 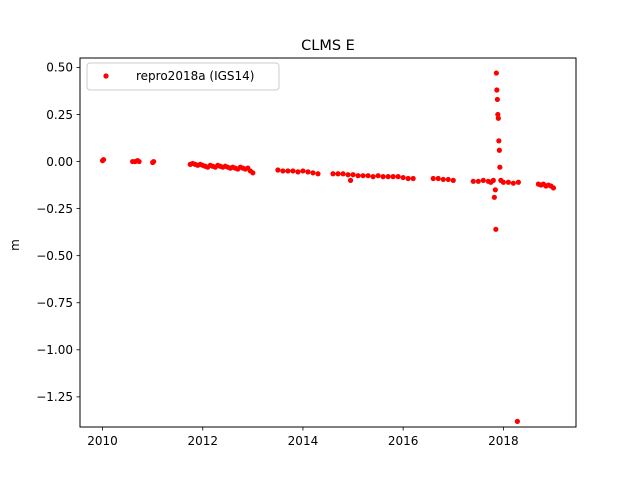 What do you see at coordinates (59, 115) in the screenshot?
I see `y-tick-label: 0.25` at bounding box center [59, 115].